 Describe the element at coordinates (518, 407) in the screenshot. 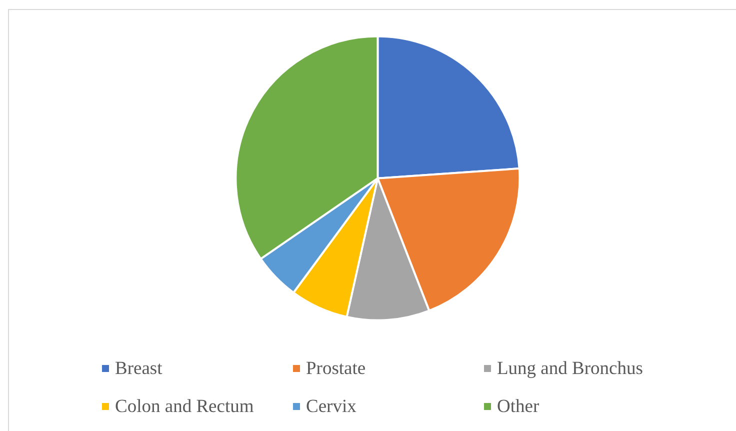

I see `legend-label: Other` at that location.